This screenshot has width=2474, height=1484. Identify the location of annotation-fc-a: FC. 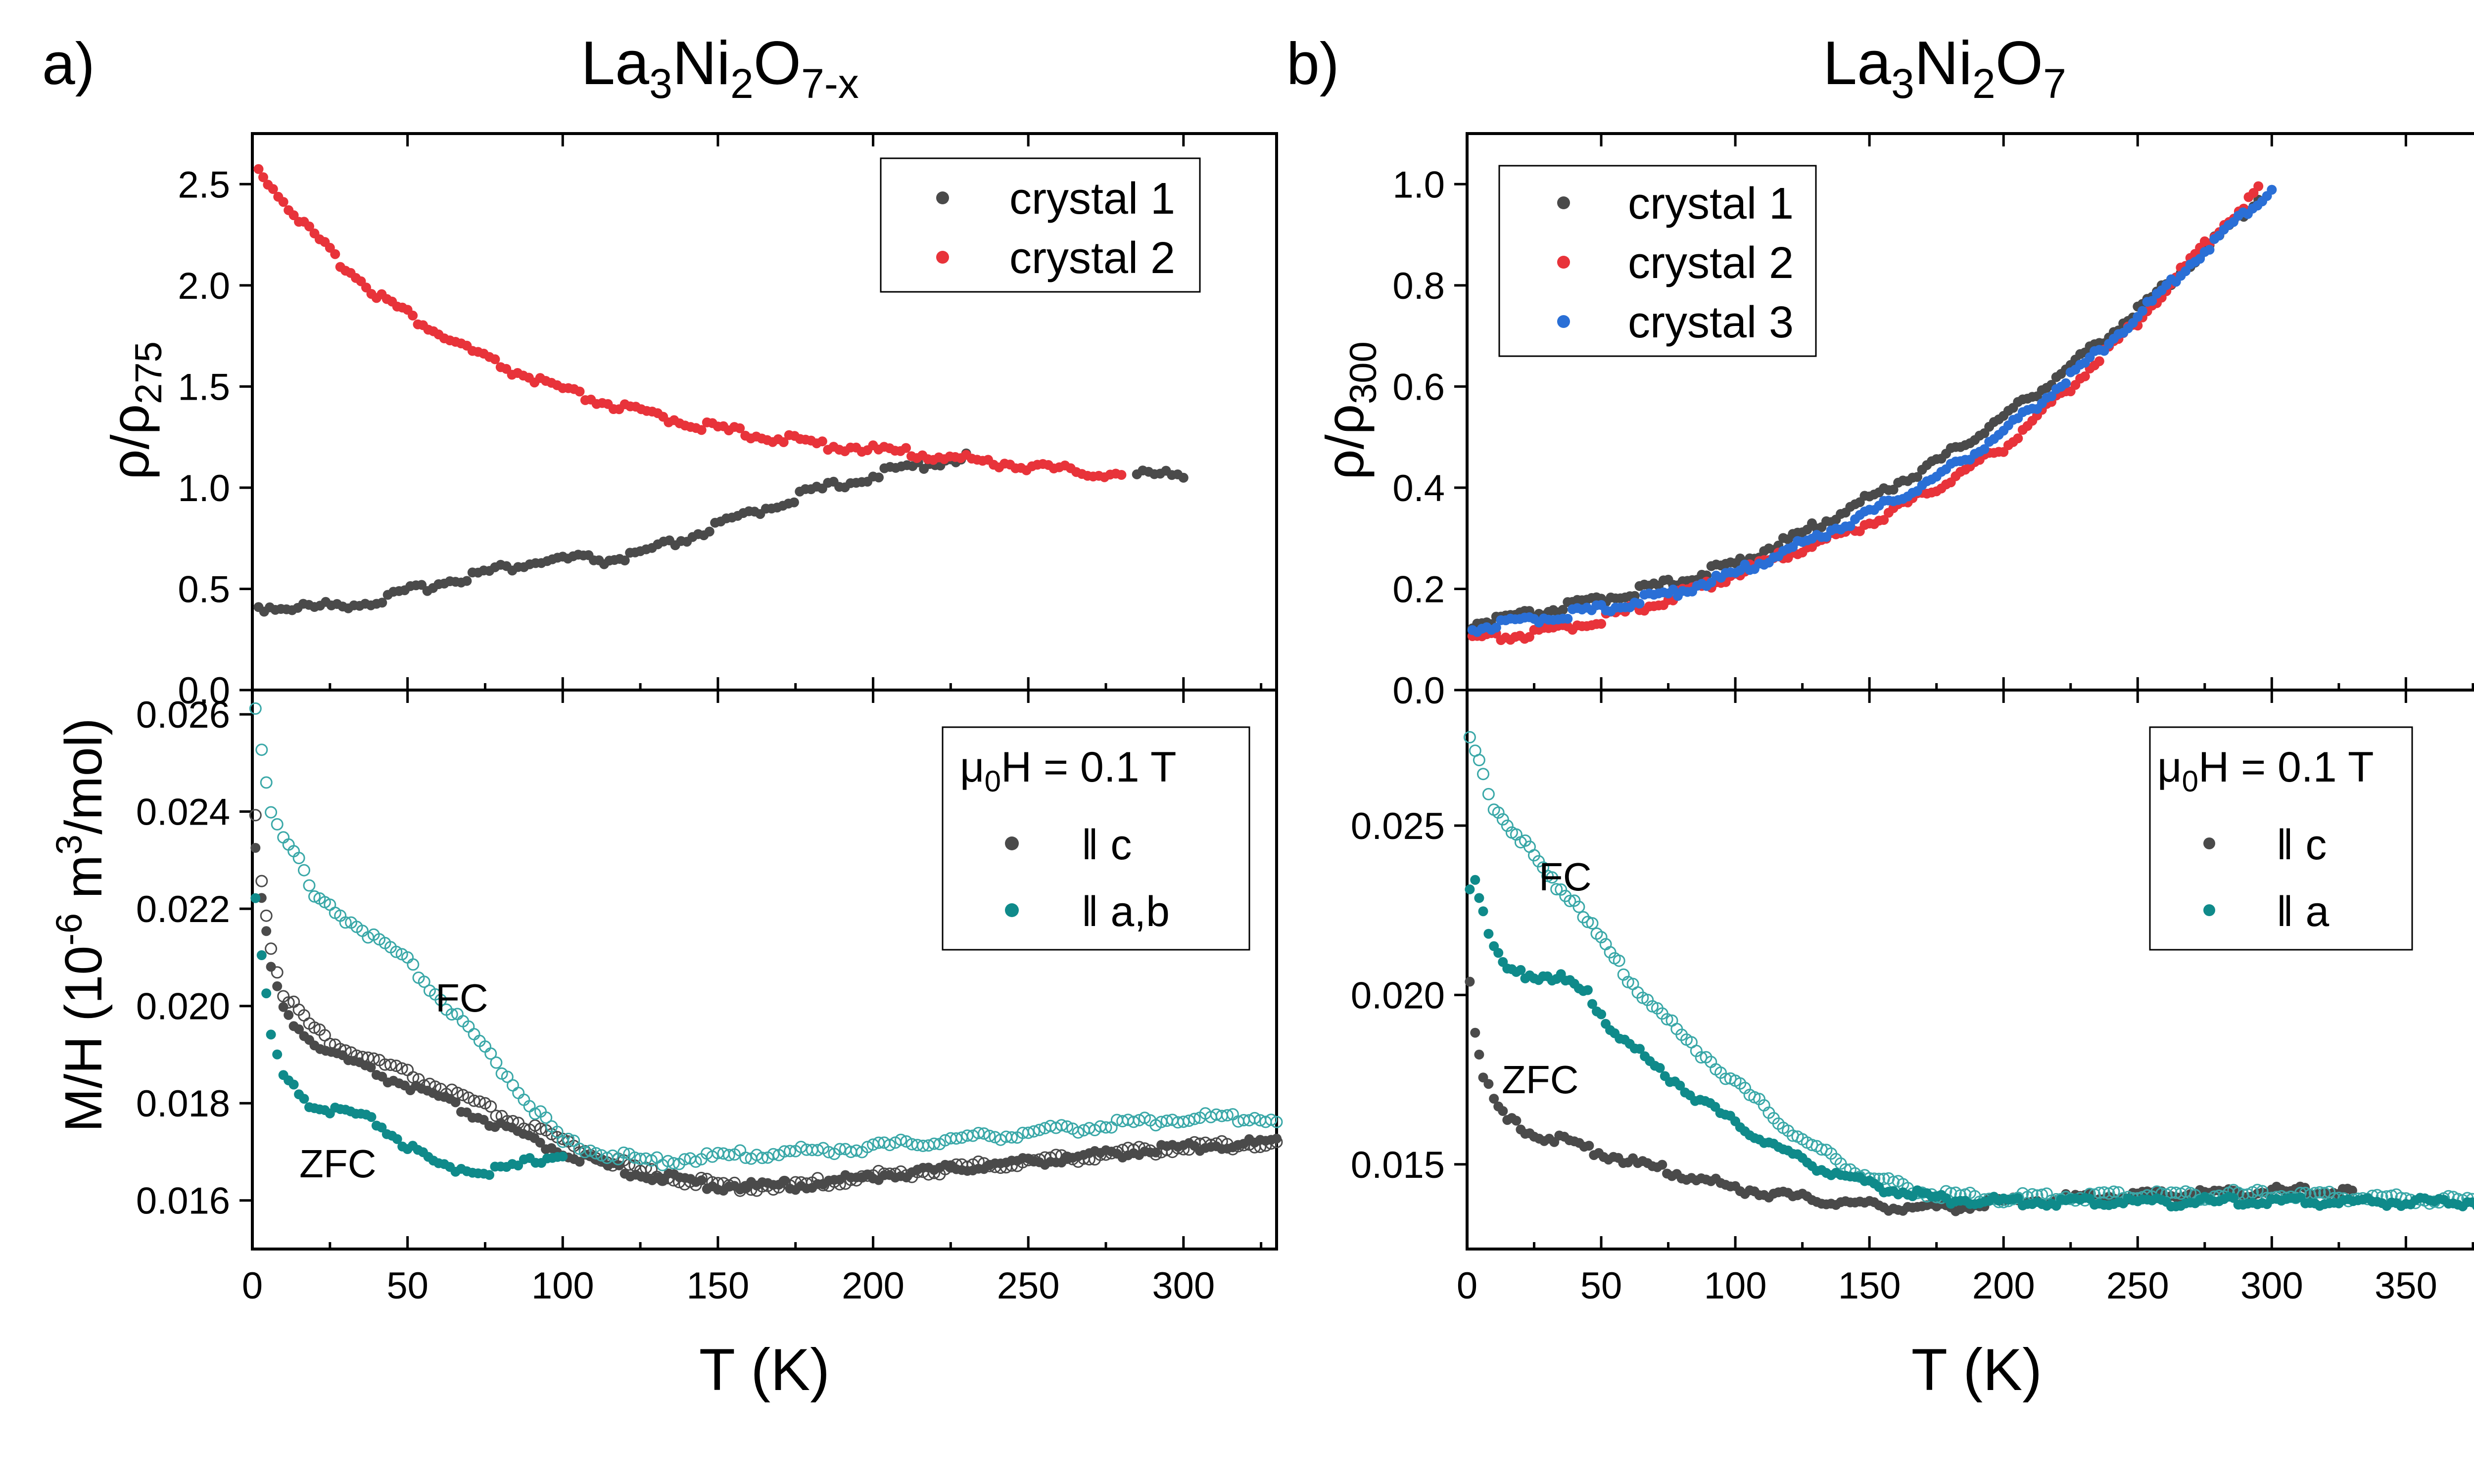
(462, 998).